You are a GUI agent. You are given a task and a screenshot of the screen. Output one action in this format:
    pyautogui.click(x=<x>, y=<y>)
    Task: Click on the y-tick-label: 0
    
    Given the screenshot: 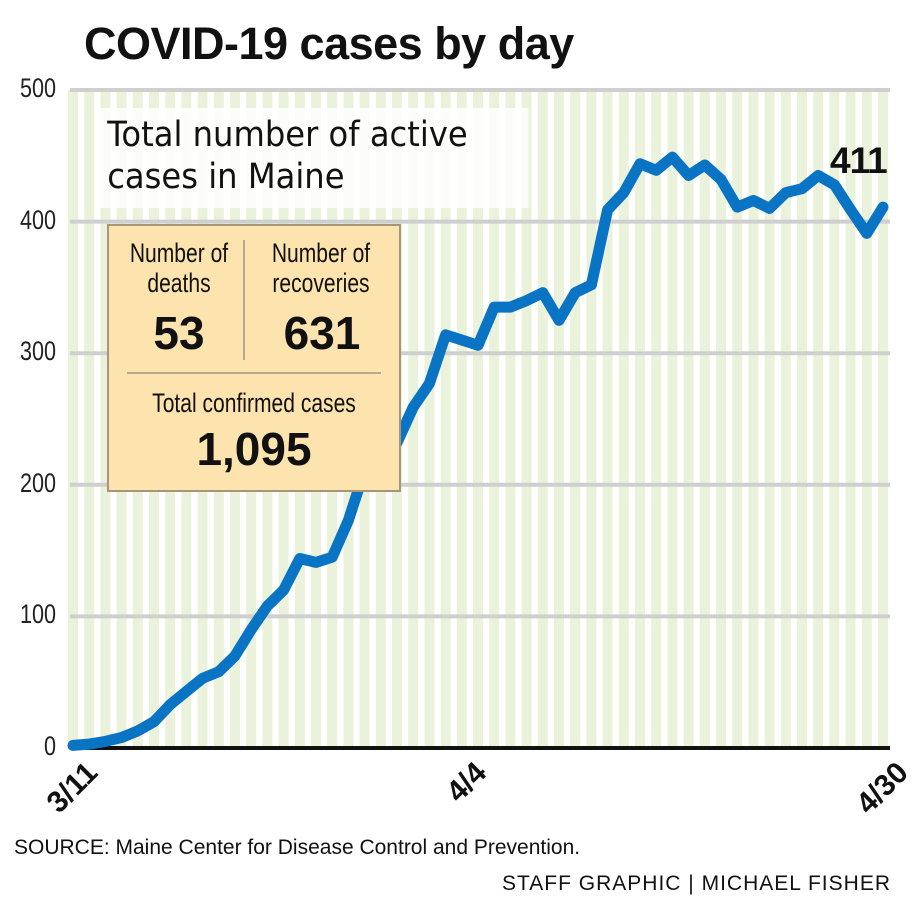 What is the action you would take?
    pyautogui.click(x=49, y=746)
    